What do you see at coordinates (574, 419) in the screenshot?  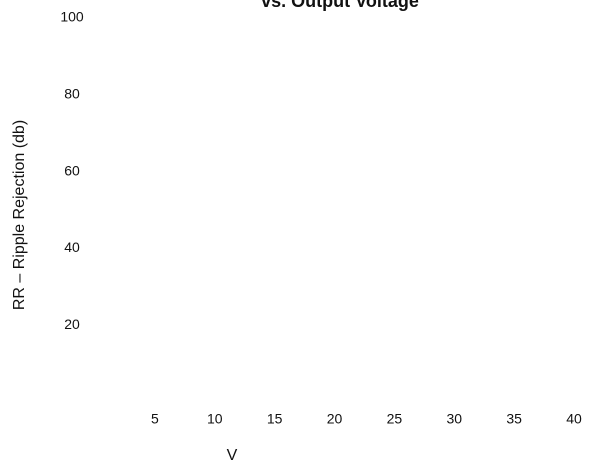 I see `x-tick-label: 40` at bounding box center [574, 419].